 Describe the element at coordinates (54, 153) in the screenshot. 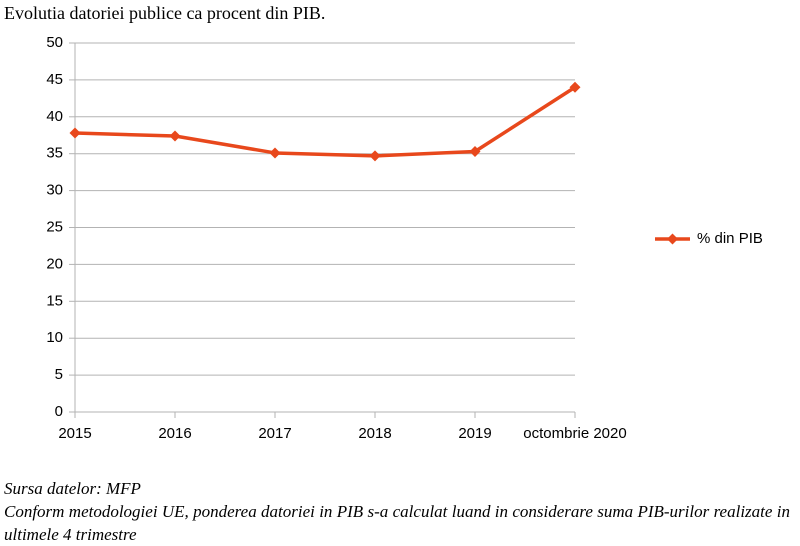

I see `y-tick-label: 35` at that location.